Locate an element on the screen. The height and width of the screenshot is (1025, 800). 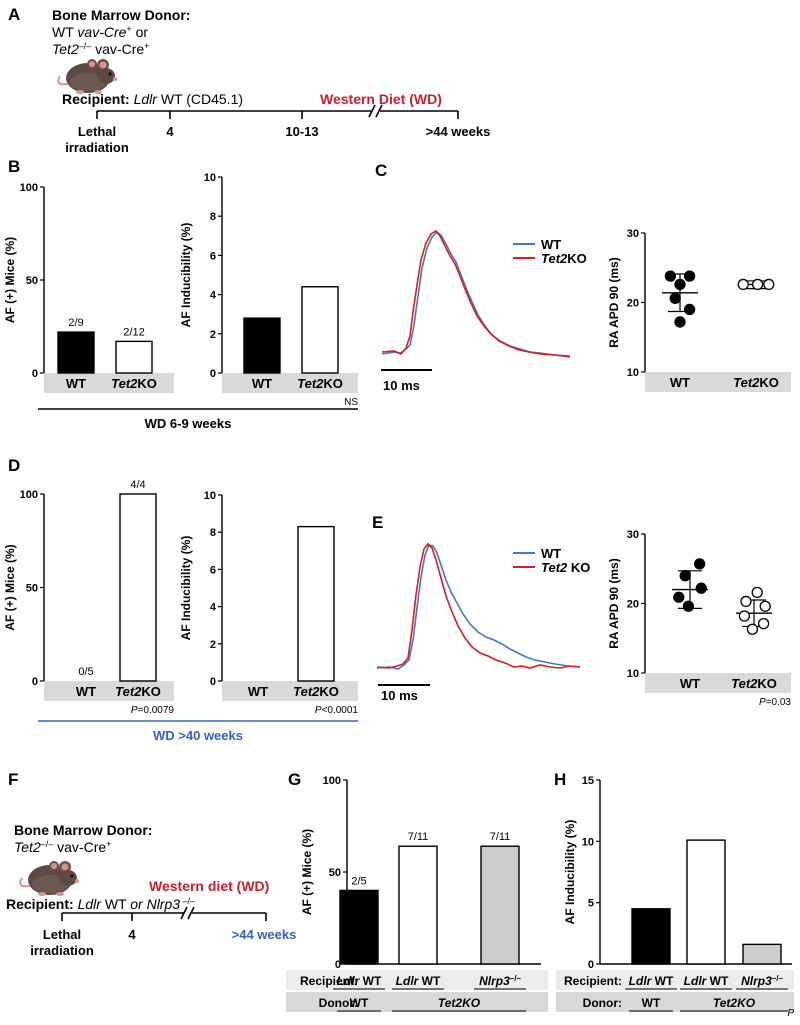
b-chart-2-stat: NS is located at coordinates (351, 402).